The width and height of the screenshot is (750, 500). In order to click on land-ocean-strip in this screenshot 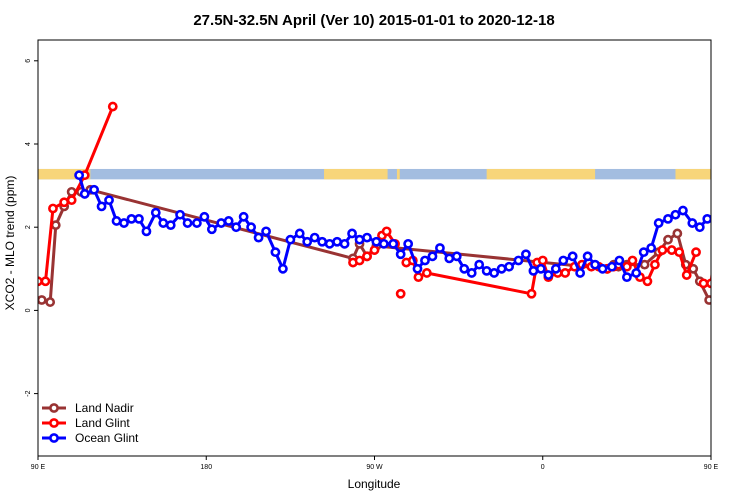, I will do `click(374, 174)`.